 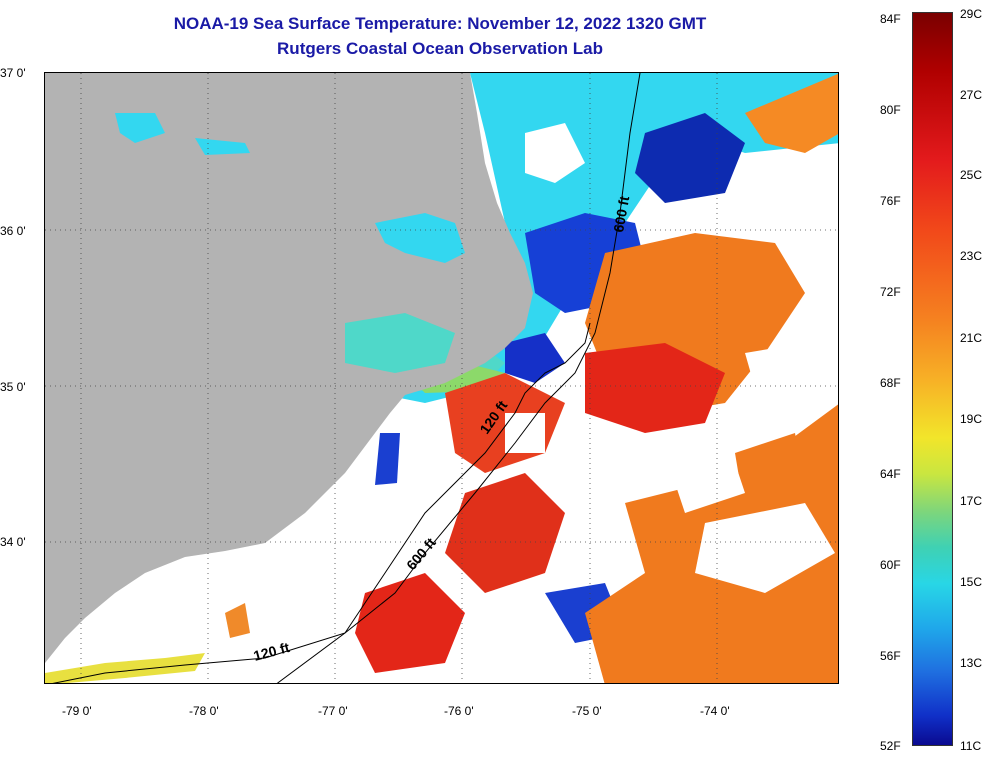 What do you see at coordinates (890, 19) in the screenshot?
I see `colorbar-f-84: 84F` at bounding box center [890, 19].